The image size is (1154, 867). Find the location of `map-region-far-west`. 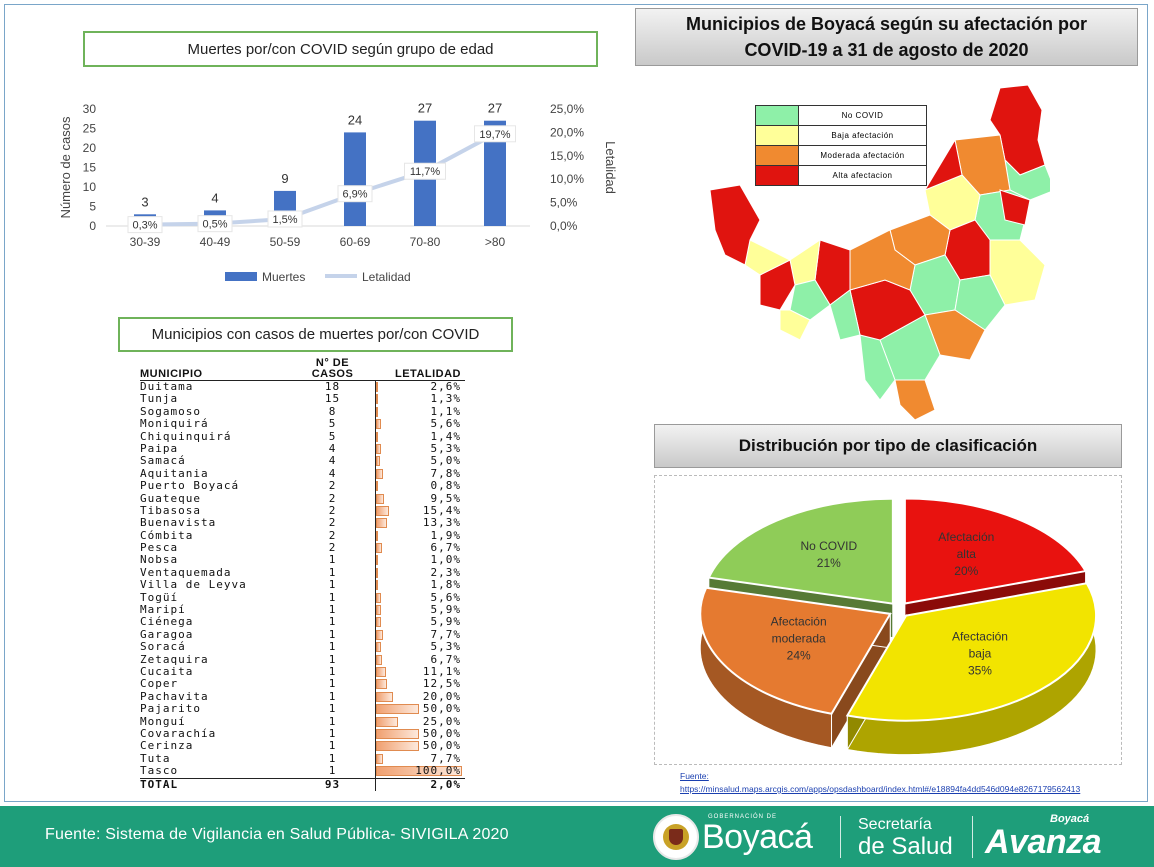

map-region-far-west is located at coordinates (735, 225).